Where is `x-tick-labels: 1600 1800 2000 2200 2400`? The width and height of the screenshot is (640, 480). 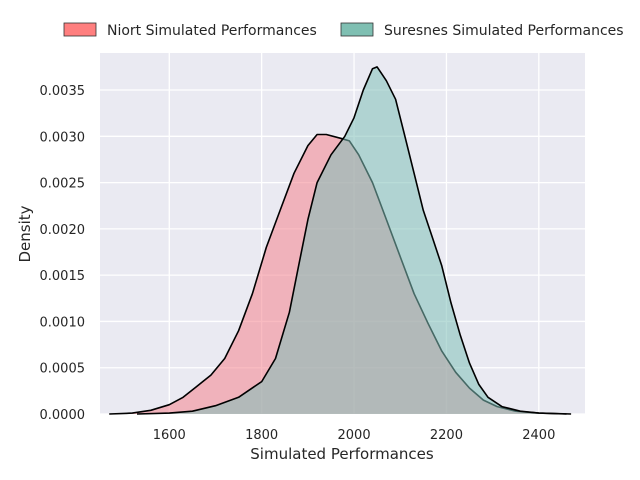
x-tick-labels: 1600 1800 2000 2200 2400 is located at coordinates (354, 435).